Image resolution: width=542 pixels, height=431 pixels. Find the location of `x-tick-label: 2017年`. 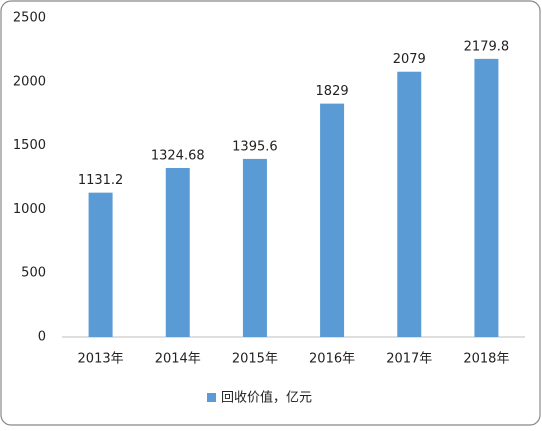

x-tick-label: 2017年 is located at coordinates (409, 359).